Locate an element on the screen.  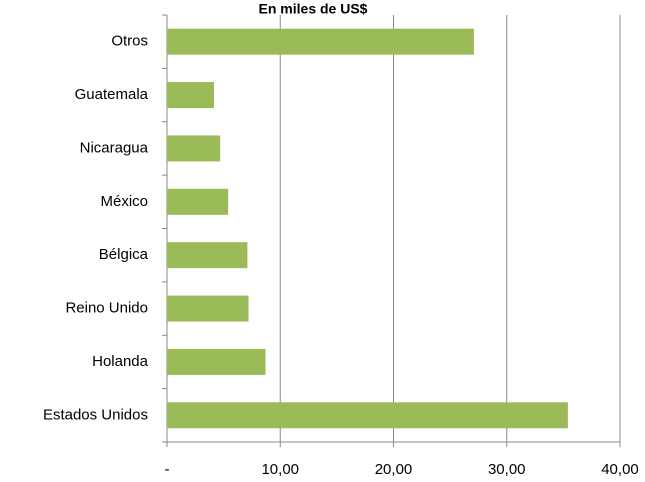
y-tick-label: Otros is located at coordinates (129, 41).